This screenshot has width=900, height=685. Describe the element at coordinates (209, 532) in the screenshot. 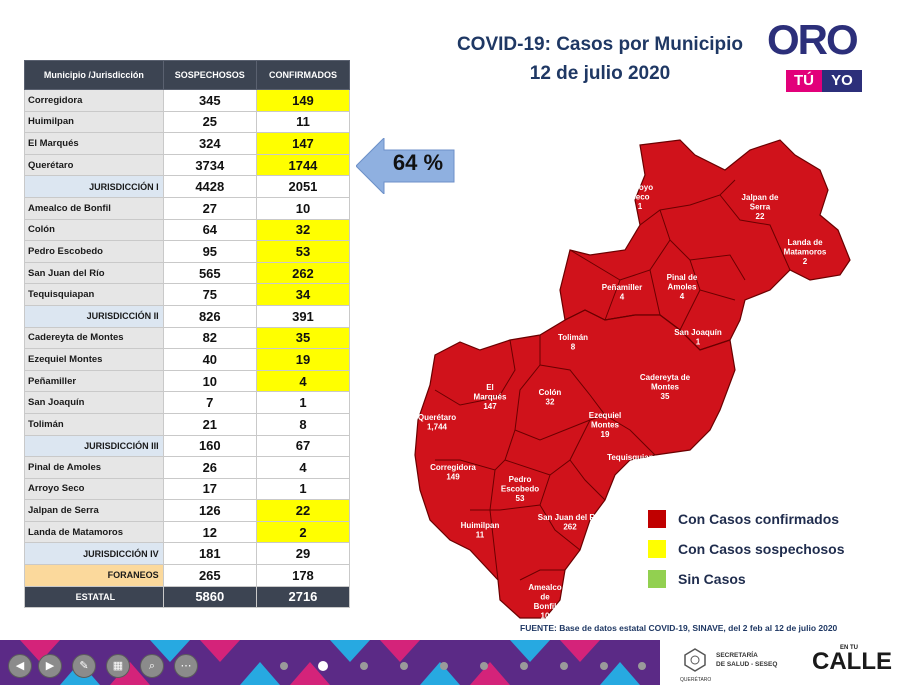

I see `row-sospechosos: 12` at that location.